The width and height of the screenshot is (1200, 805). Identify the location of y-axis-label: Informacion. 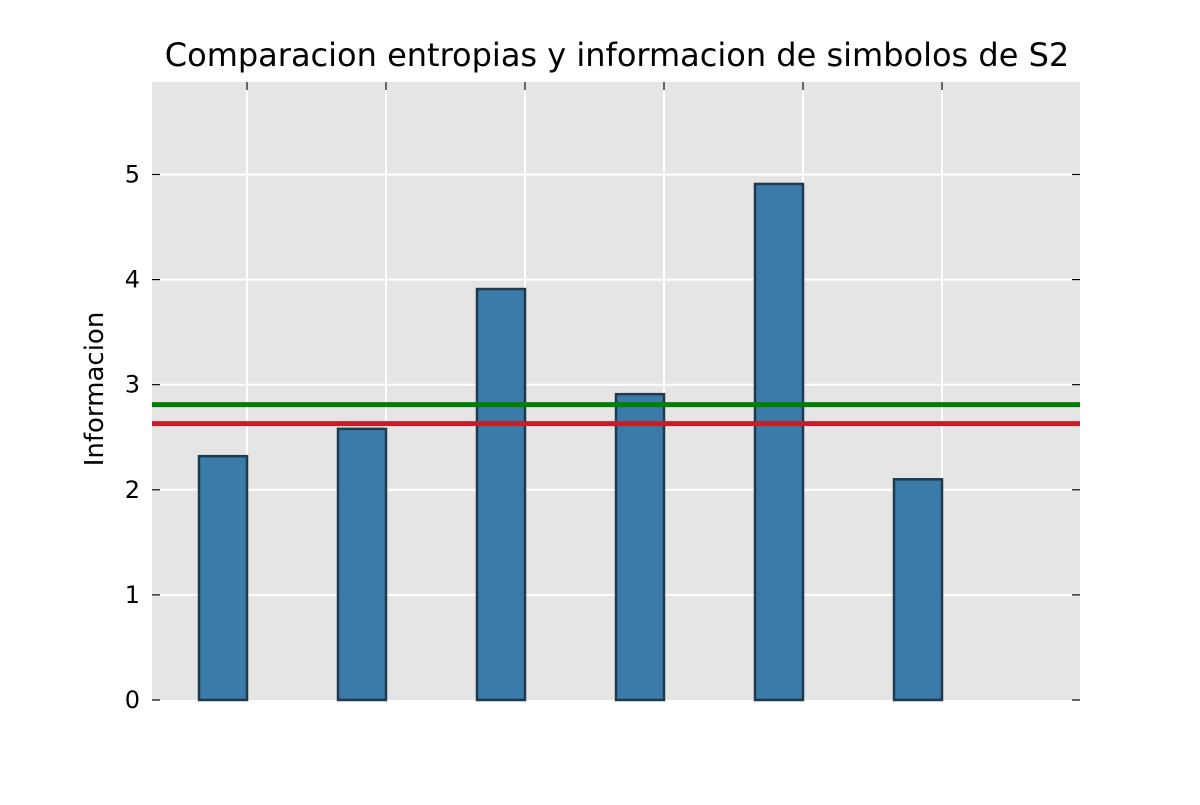
(95, 389).